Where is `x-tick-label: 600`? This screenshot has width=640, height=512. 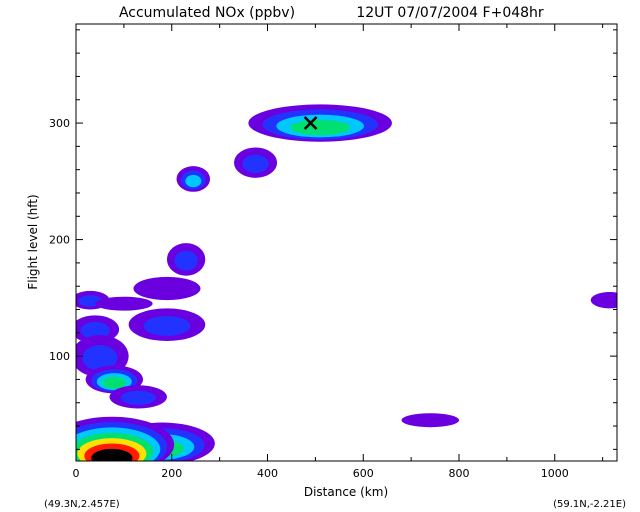 x-tick-label: 600 is located at coordinates (363, 473).